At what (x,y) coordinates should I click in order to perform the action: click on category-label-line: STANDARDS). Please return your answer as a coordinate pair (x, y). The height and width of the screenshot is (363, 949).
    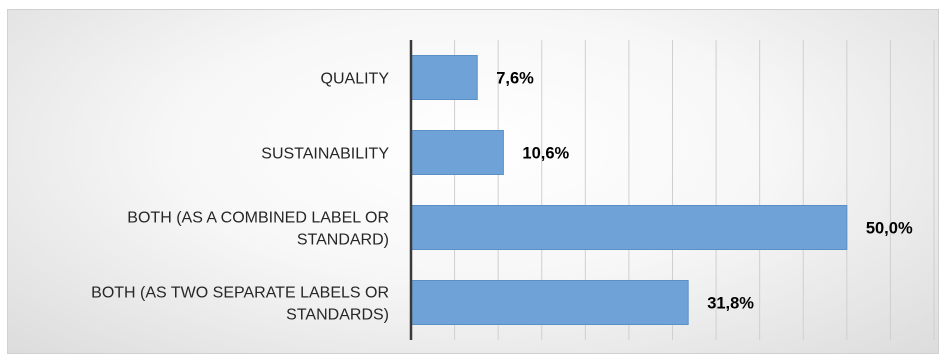
    Looking at the image, I should click on (337, 315).